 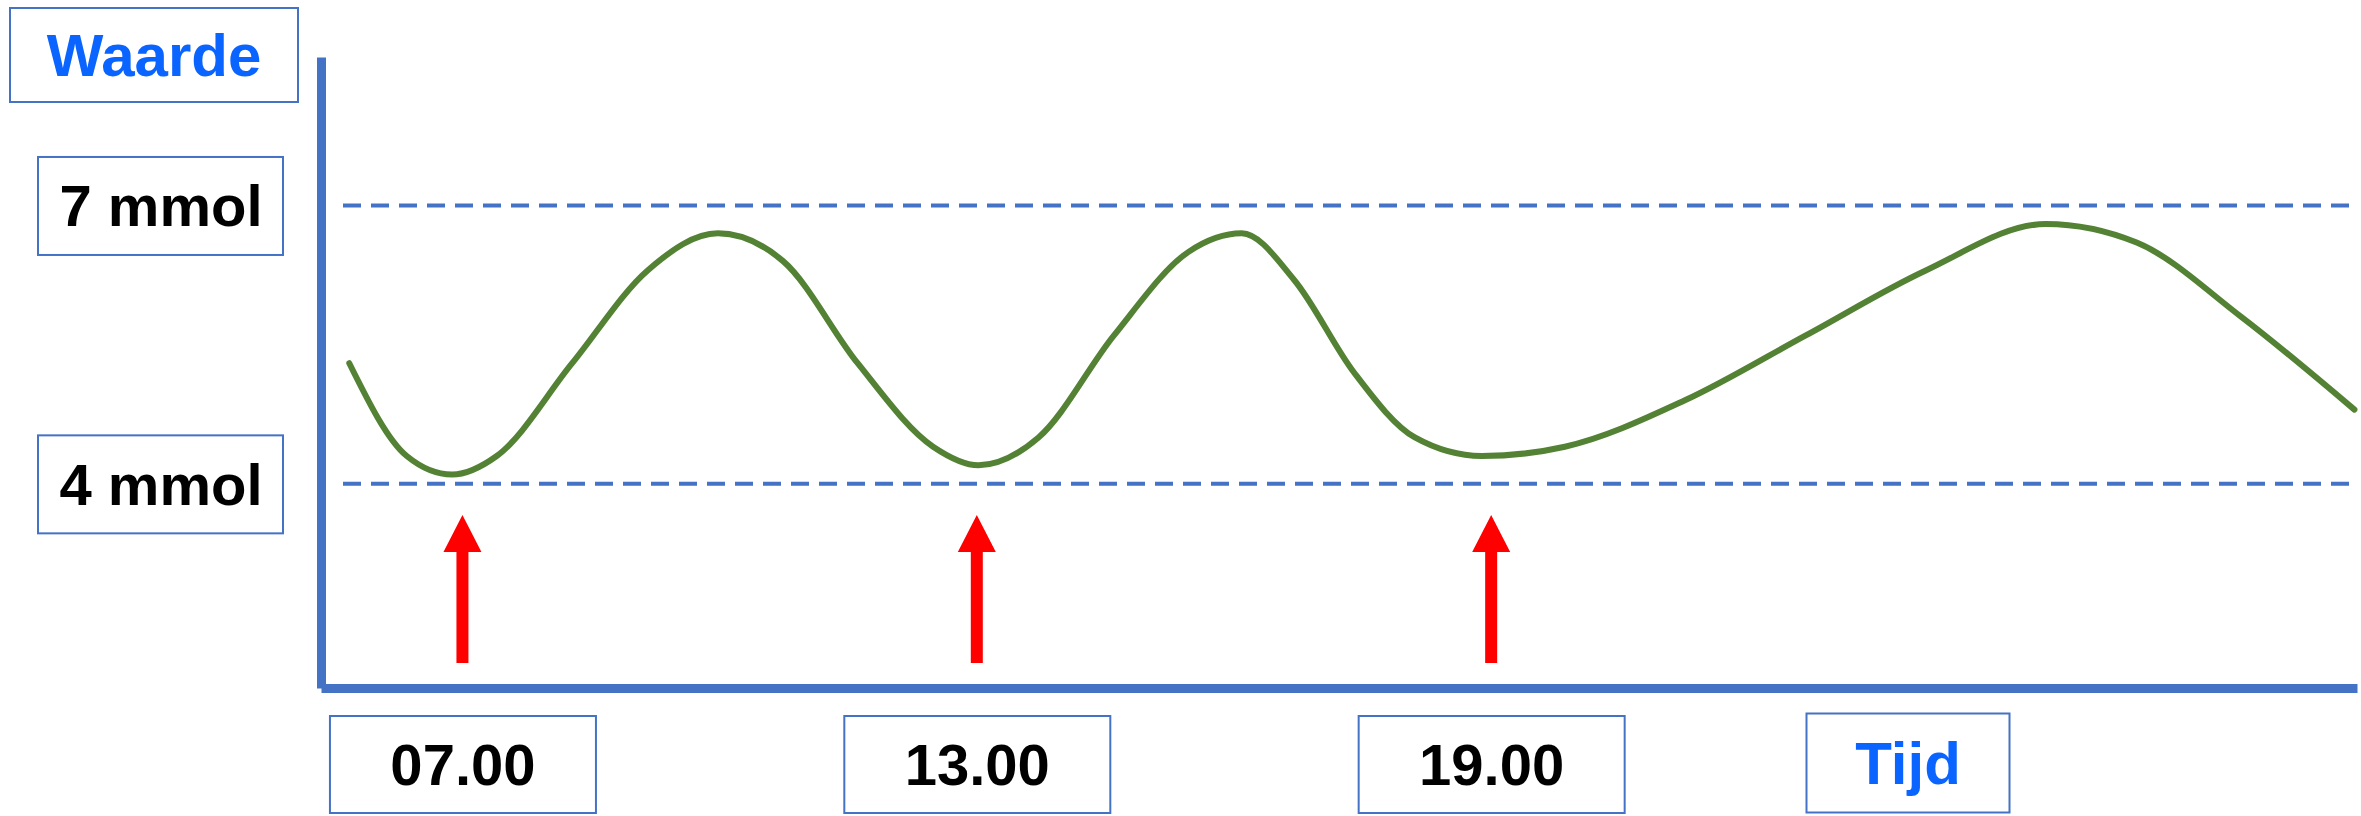 What do you see at coordinates (161, 484) in the screenshot?
I see `y-tick-label: 4 mmol` at bounding box center [161, 484].